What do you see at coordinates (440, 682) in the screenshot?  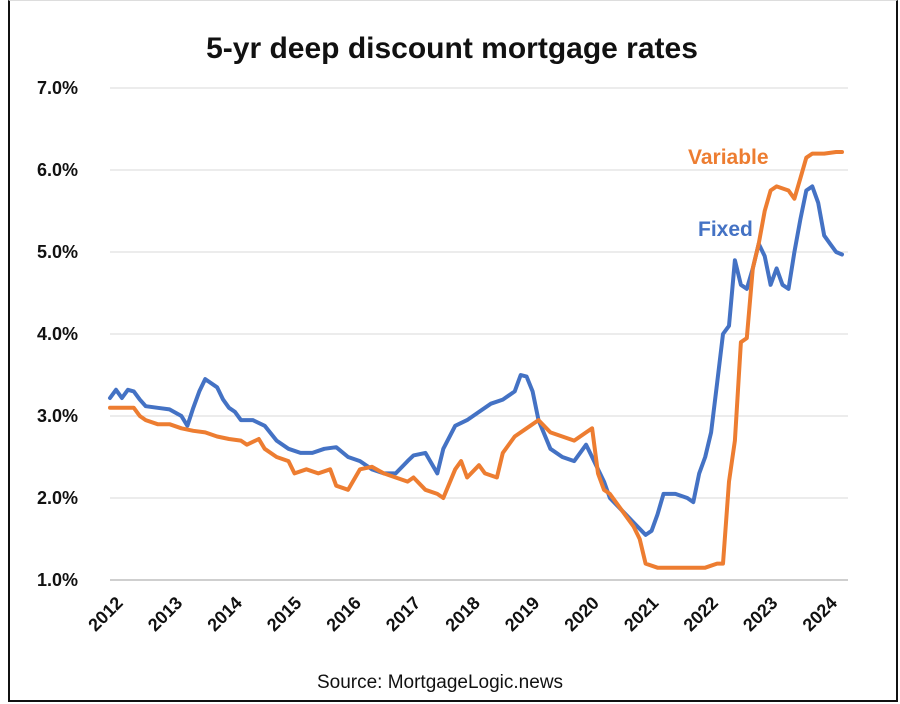 I see `source-note: Source: MortgageLogic.news` at bounding box center [440, 682].